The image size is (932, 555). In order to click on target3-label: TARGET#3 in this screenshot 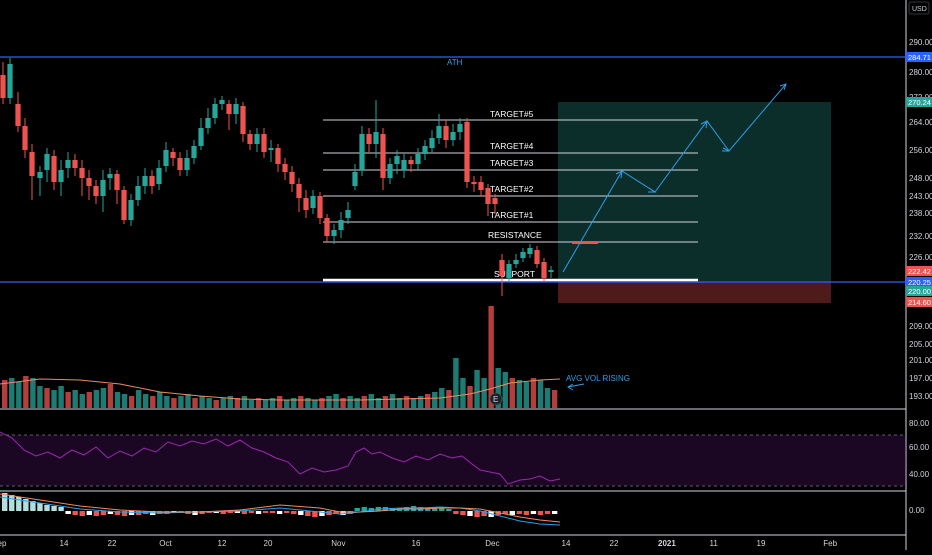, I will do `click(512, 163)`.